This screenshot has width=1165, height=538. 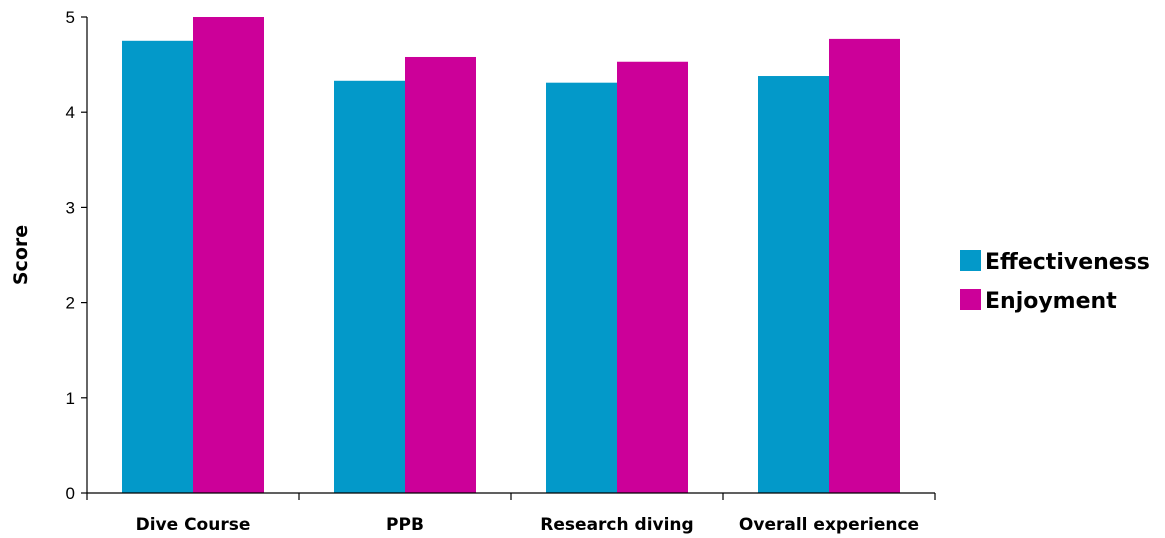 I want to click on y-tick-label: 0, so click(x=70, y=493).